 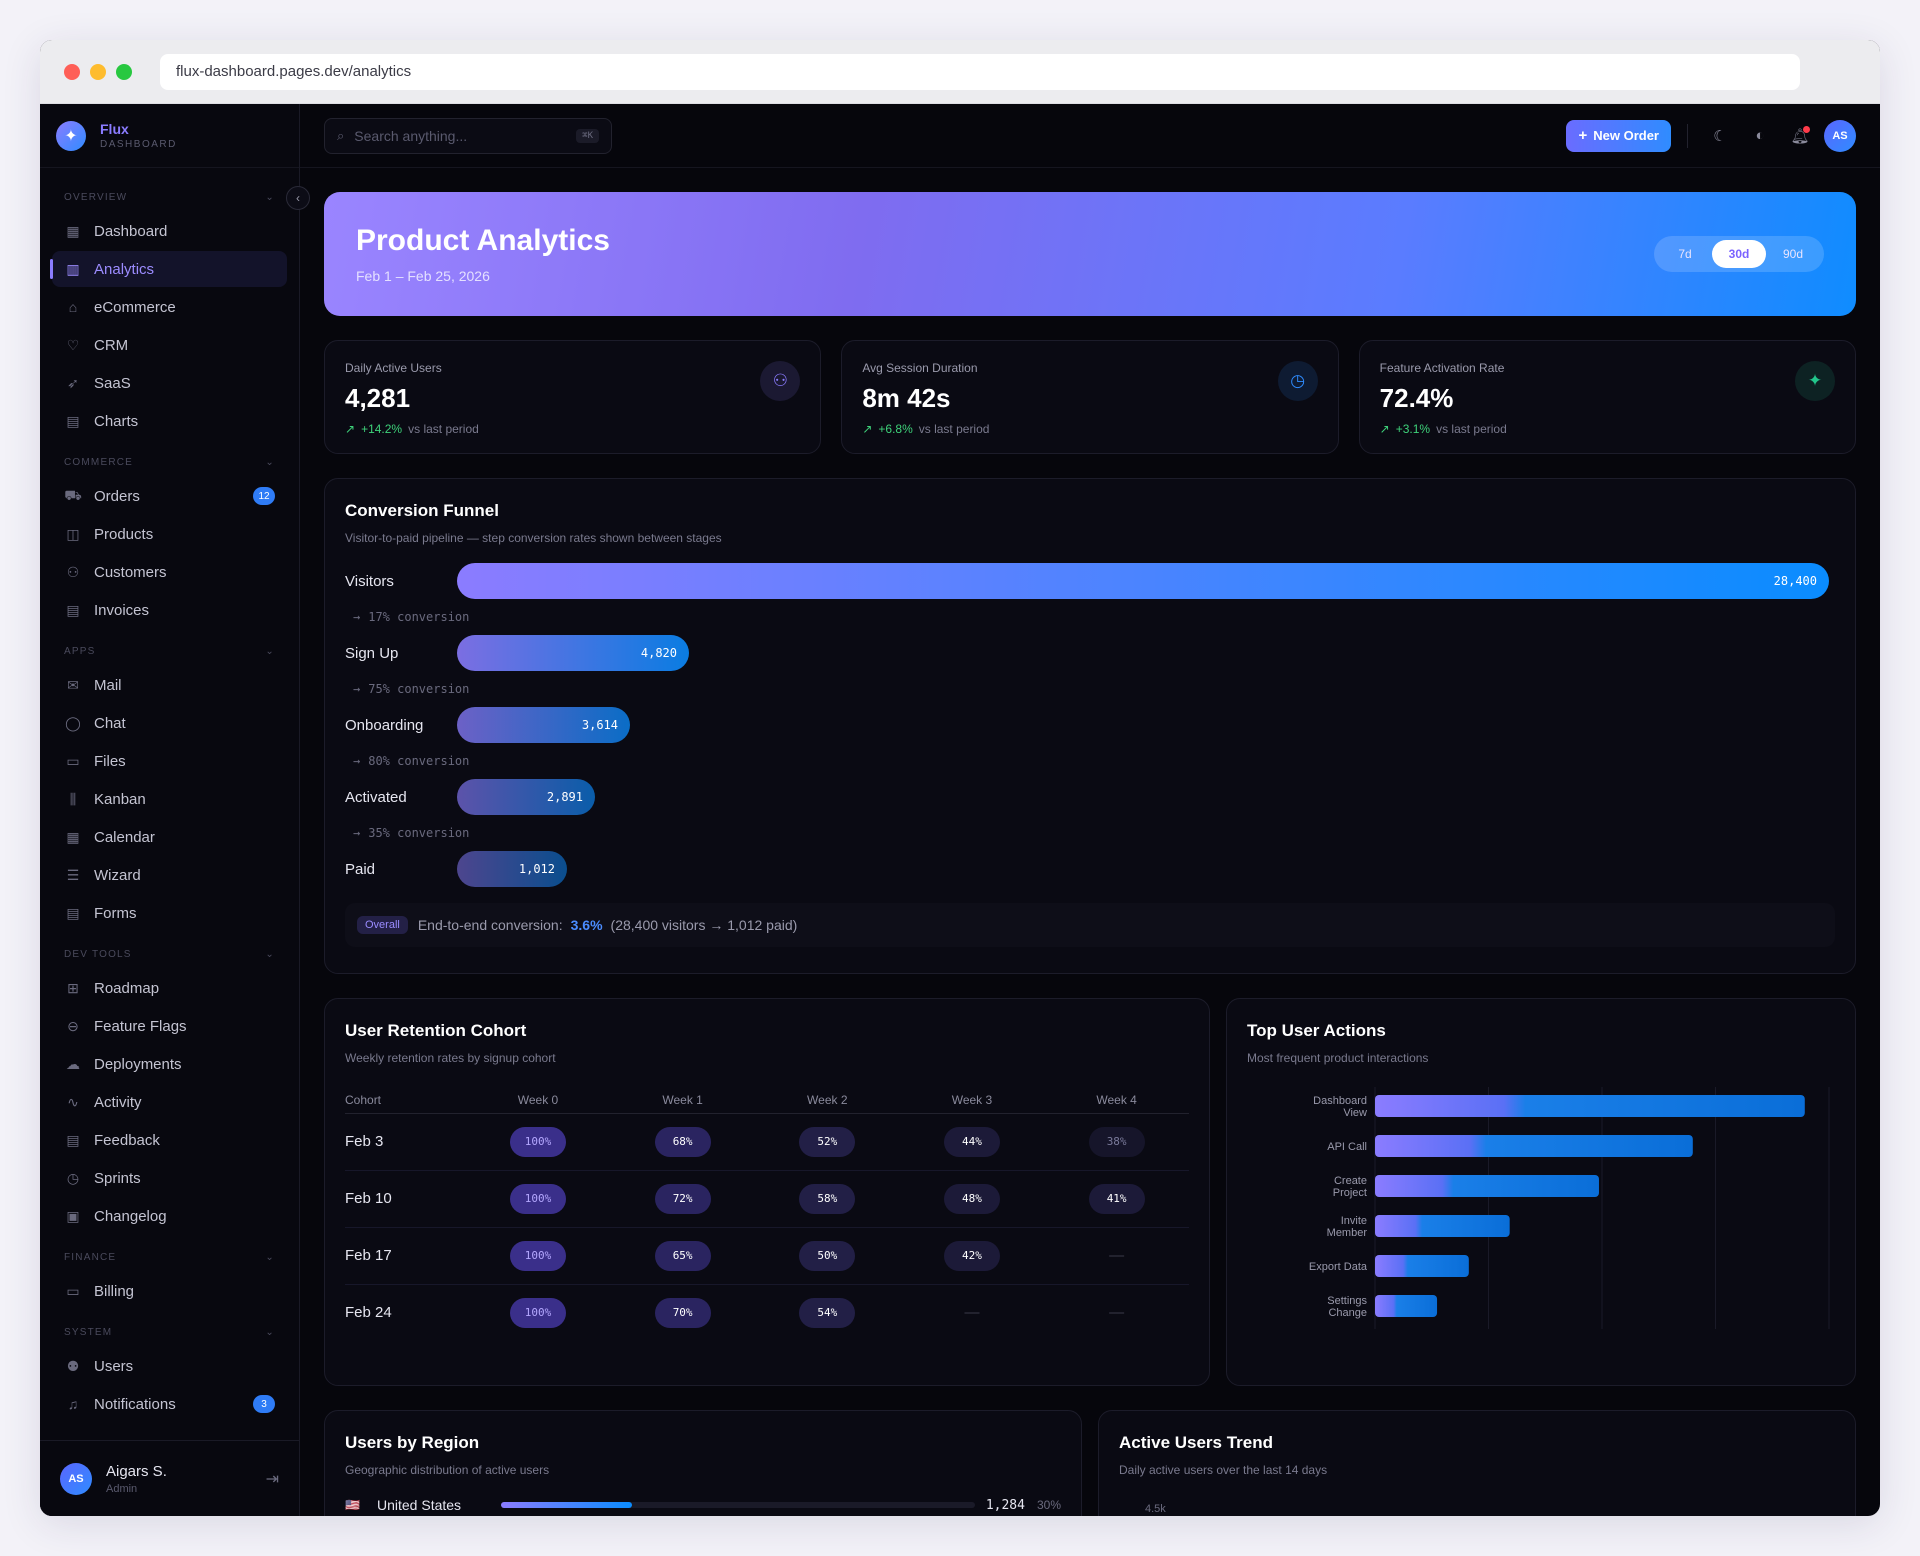 I want to click on sidebar-item-invoices: ▤ Invoices, so click(x=169, y=610).